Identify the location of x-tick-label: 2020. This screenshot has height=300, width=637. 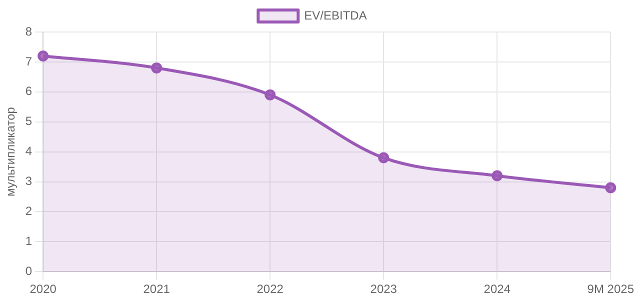
(43, 289).